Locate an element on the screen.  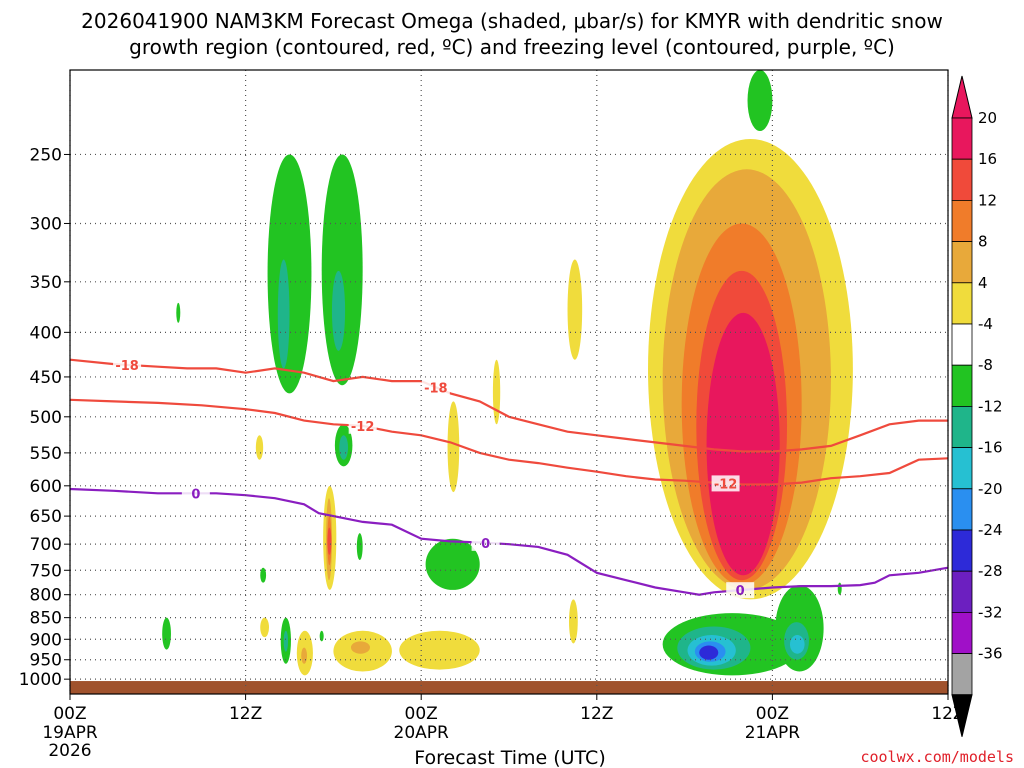
credit-text: coolwx.com/models is located at coordinates (937, 757).